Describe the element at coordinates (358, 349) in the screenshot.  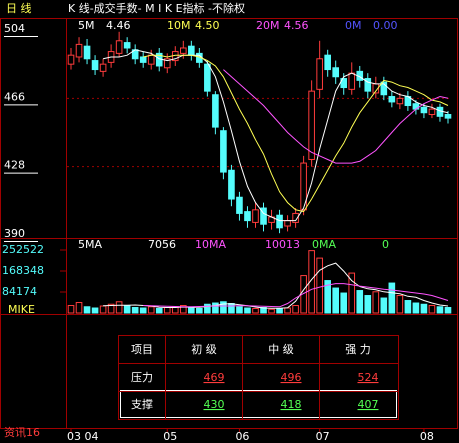
I see `table-header: 强 力` at that location.